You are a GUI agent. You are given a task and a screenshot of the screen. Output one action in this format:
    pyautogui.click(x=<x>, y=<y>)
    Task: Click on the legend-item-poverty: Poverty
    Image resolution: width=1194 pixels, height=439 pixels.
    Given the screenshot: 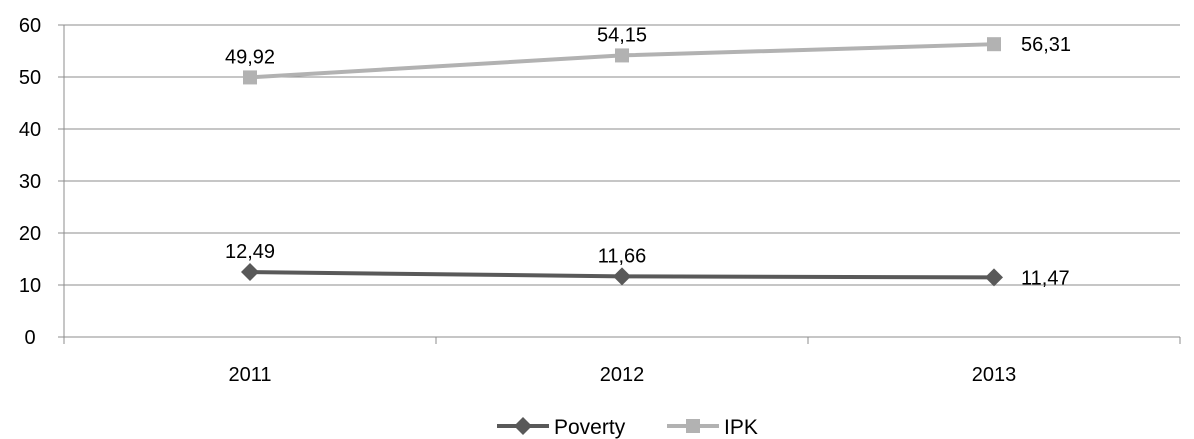 What is the action you would take?
    pyautogui.click(x=561, y=427)
    